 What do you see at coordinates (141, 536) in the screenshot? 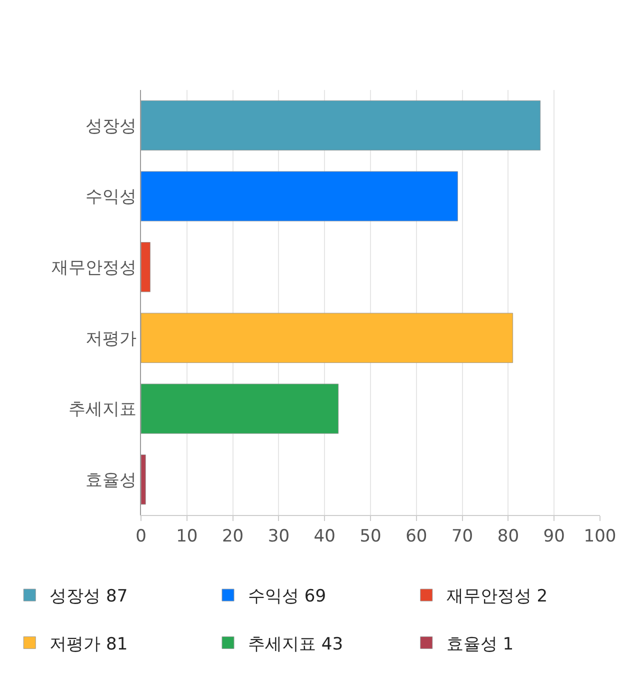
I see `x-tick-label: 0` at bounding box center [141, 536].